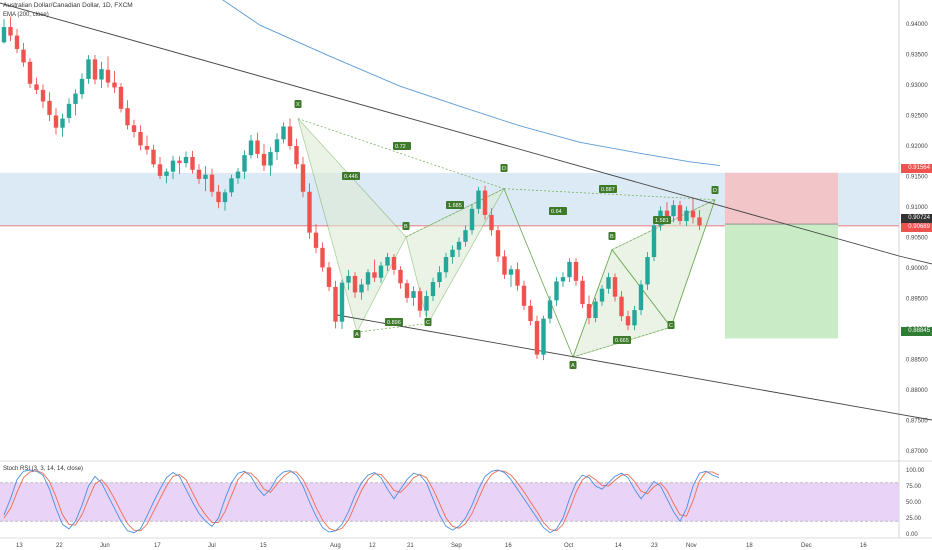 This screenshot has width=932, height=550. I want to click on lower-trendline, so click(634, 367).